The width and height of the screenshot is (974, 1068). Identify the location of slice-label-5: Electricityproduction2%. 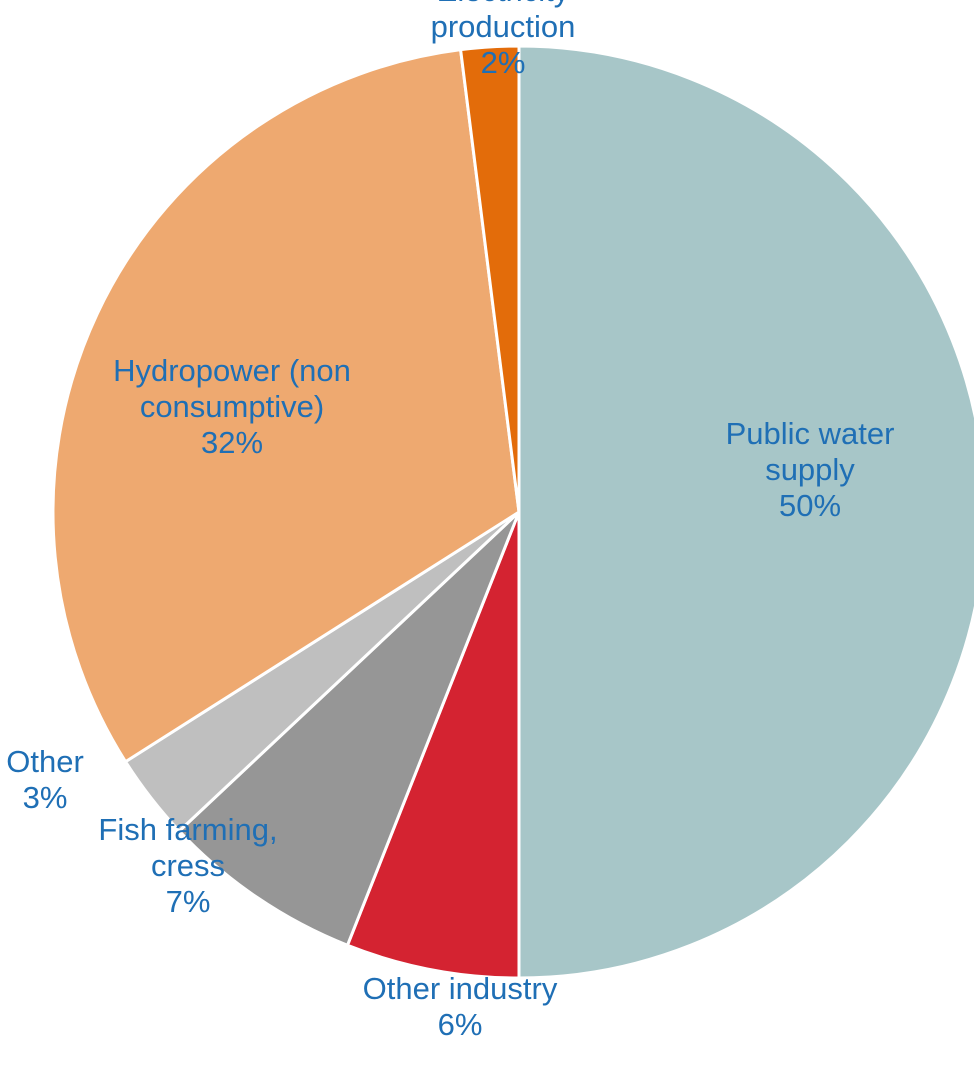
(503, 40).